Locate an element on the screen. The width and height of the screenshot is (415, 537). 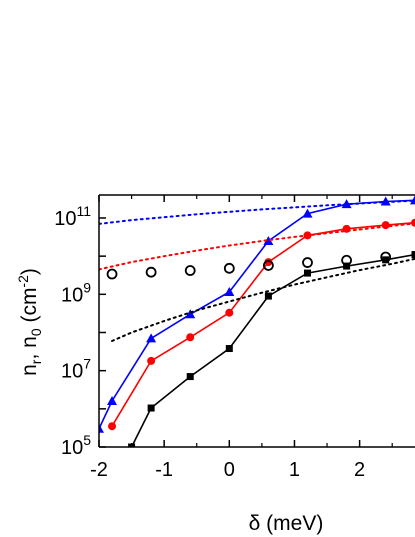
y-tick-exp: 5 is located at coordinates (87, 440).